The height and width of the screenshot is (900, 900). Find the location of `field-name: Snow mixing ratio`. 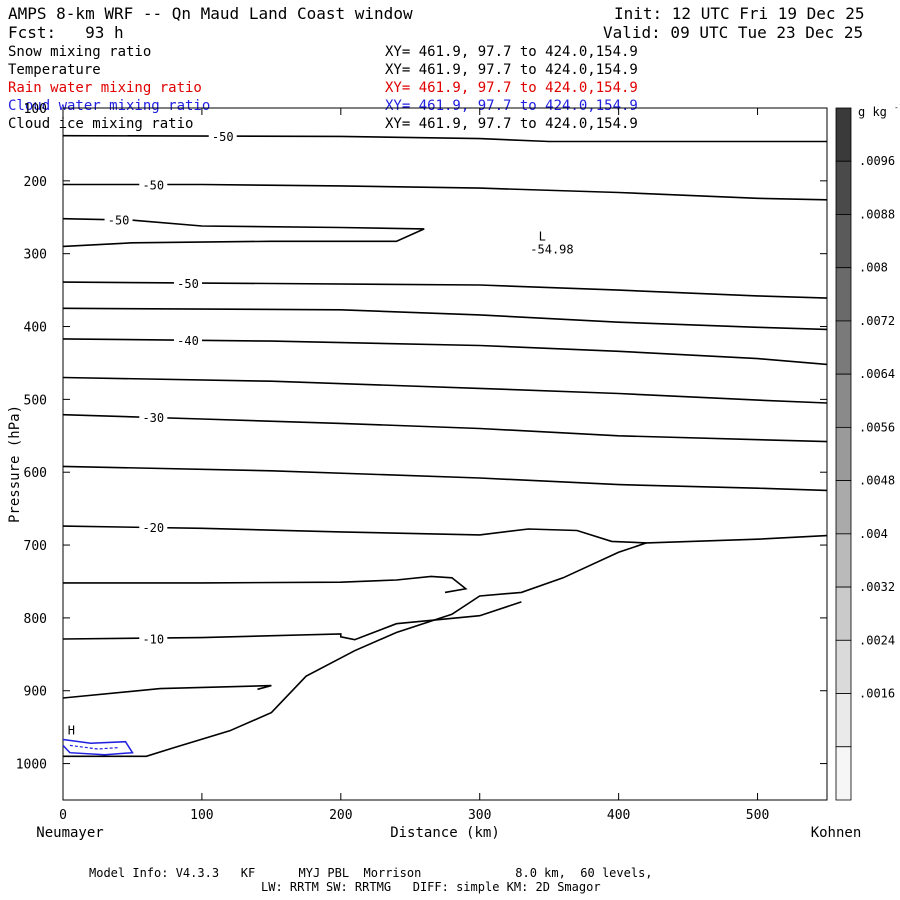

field-name: Snow mixing ratio is located at coordinates (80, 52).